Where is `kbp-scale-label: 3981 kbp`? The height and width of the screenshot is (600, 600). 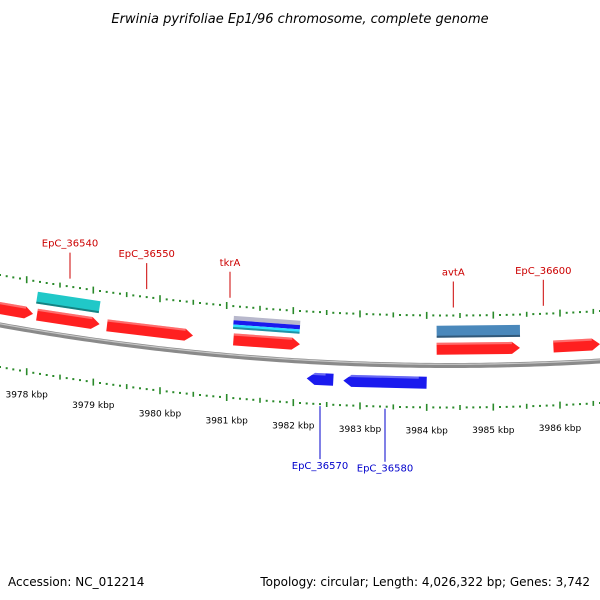
kbp-scale-label: 3981 kbp is located at coordinates (226, 422).